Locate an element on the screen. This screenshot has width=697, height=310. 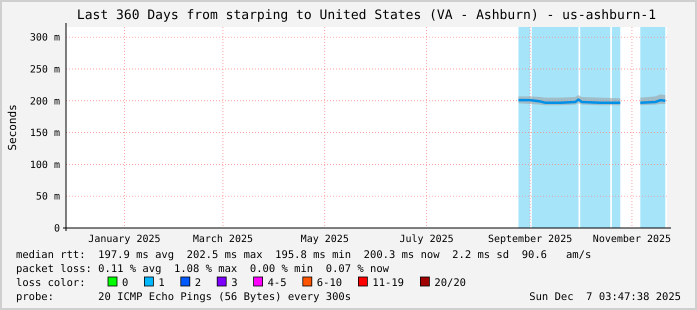
legend-label: 0 is located at coordinates (125, 283).